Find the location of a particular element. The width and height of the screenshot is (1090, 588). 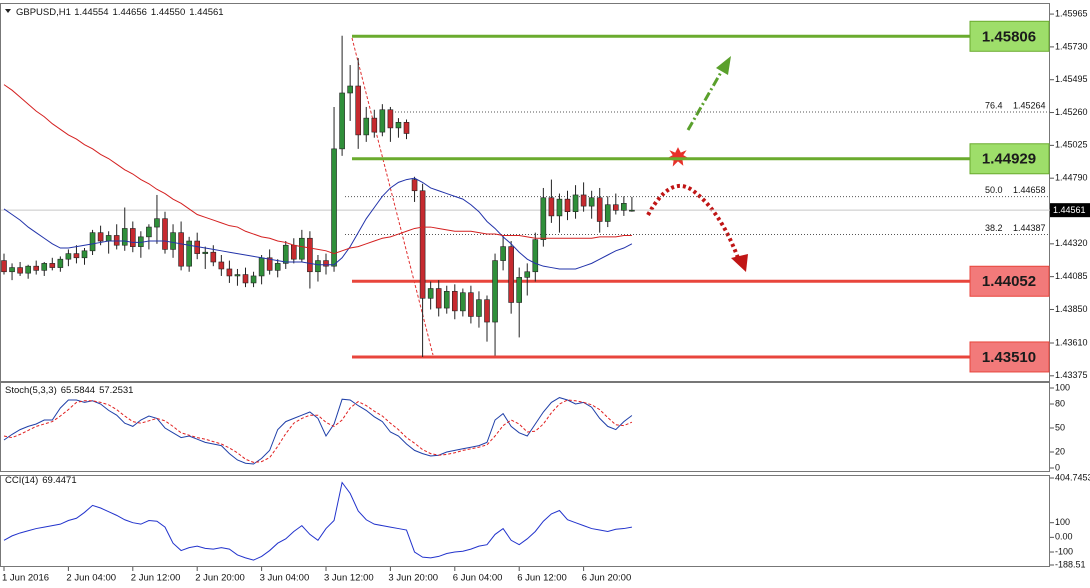

bullish-arrow-head is located at coordinates (723, 65).